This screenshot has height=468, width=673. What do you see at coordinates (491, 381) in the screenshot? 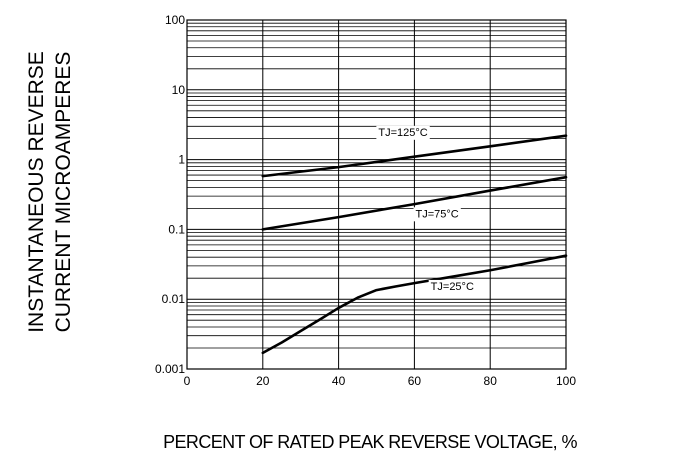
I see `x-tick-label: 80` at bounding box center [491, 381].